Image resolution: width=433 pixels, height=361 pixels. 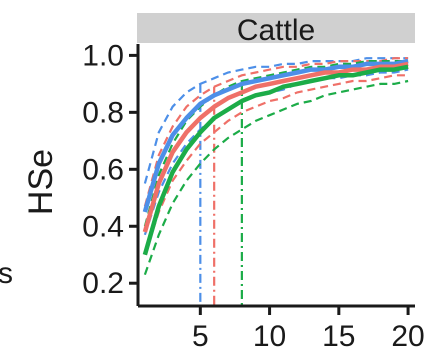 What do you see at coordinates (308, 329) in the screenshot?
I see `x-ticks: 5 10 15 20` at bounding box center [308, 329].